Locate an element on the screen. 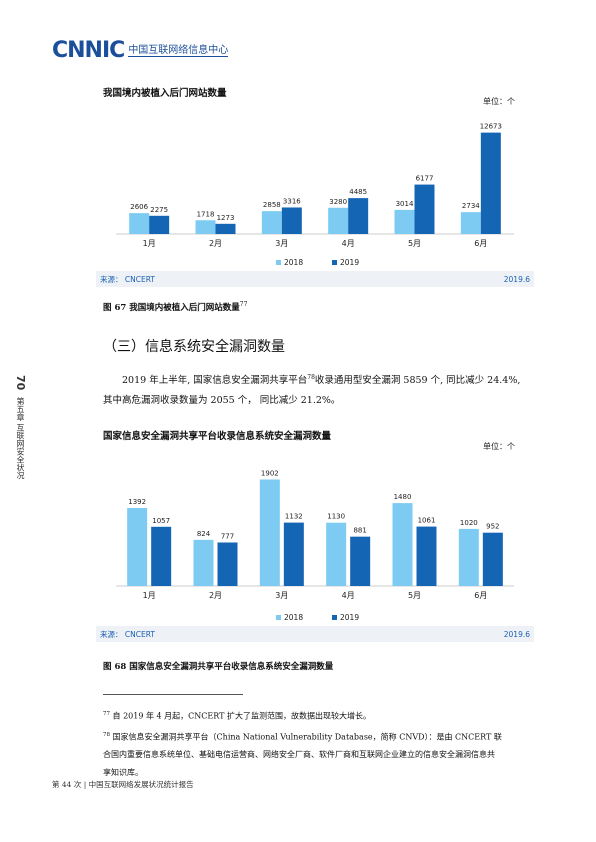  paragraph-line-1a: 2019 年上半年, 国家信息安全漏洞共享平台 is located at coordinates (215, 381).